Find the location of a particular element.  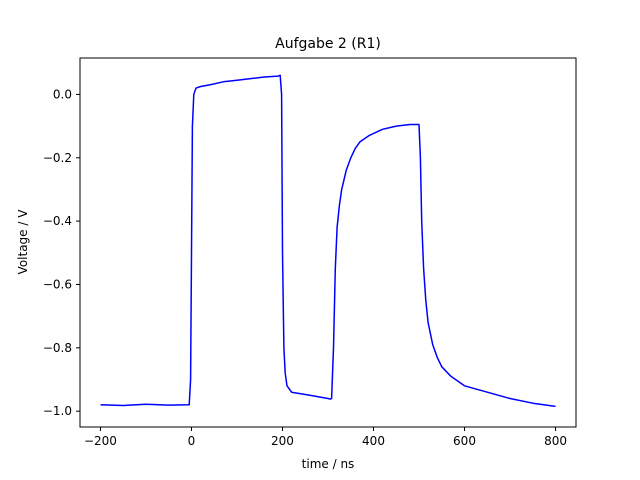

y-tick-label: −0.4 is located at coordinates (57, 221).